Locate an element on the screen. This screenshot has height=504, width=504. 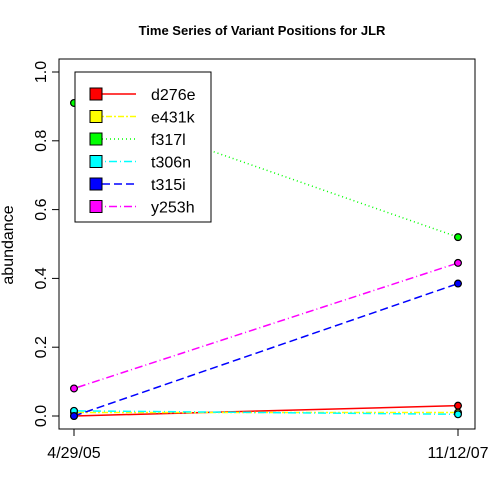
series-line-t306n is located at coordinates (266, 413).